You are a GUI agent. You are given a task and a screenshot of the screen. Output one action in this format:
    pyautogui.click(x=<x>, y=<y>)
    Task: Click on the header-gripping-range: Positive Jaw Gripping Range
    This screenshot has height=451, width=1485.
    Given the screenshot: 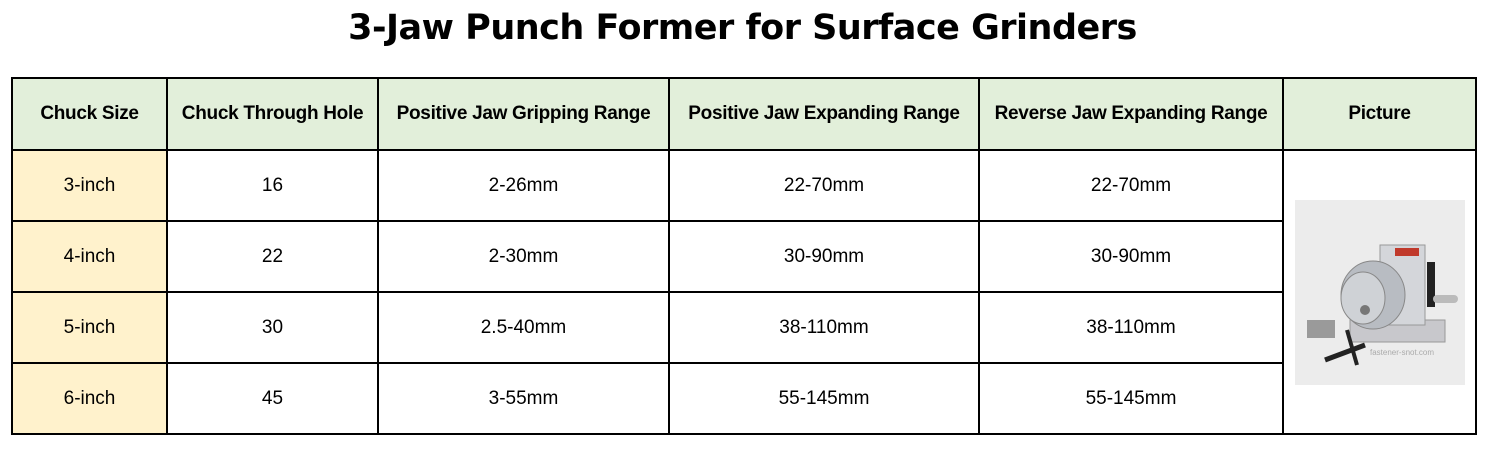 What is the action you would take?
    pyautogui.click(x=523, y=114)
    